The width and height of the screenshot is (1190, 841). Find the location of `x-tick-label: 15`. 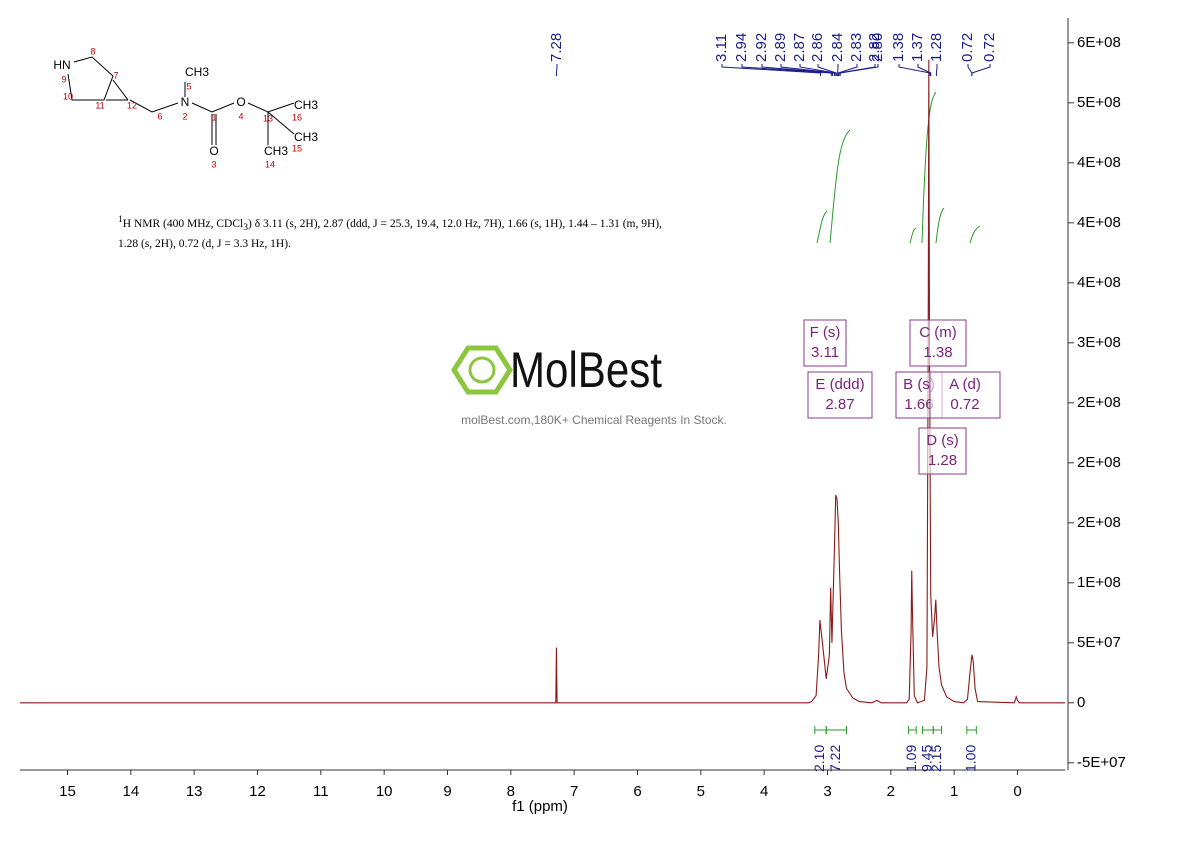

x-tick-label: 15 is located at coordinates (67, 791).